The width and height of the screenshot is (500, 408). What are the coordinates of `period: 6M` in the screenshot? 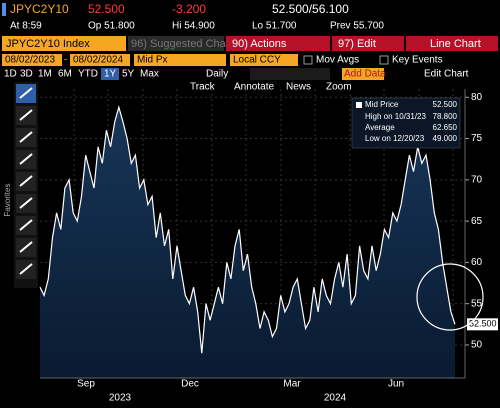 It's located at (65, 74).